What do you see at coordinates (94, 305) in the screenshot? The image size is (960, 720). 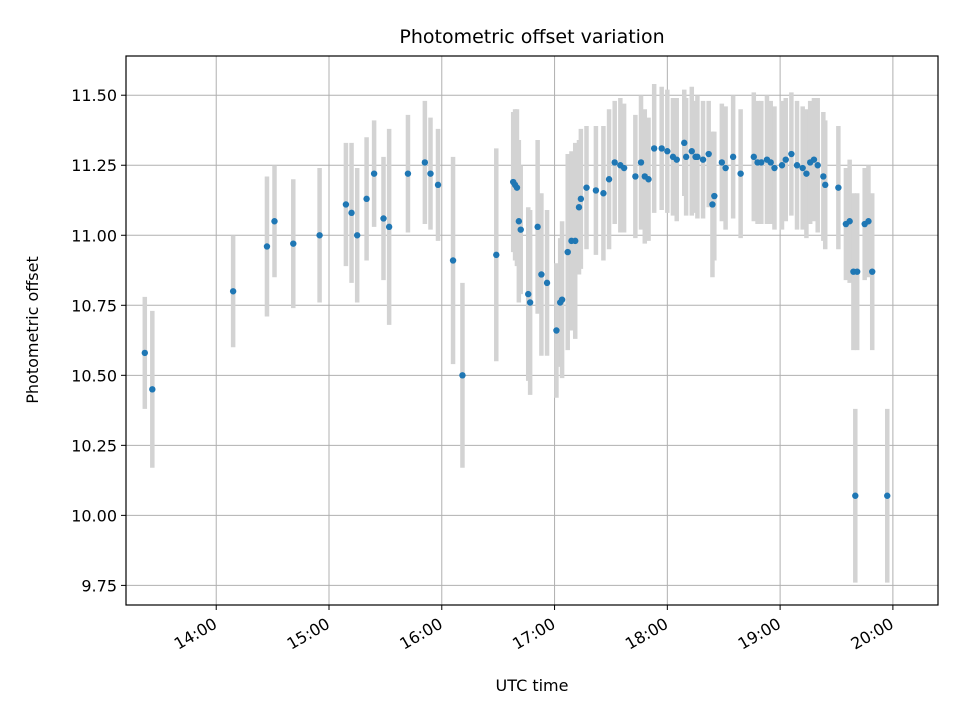 I see `y-tick-label: 10.75` at bounding box center [94, 305].